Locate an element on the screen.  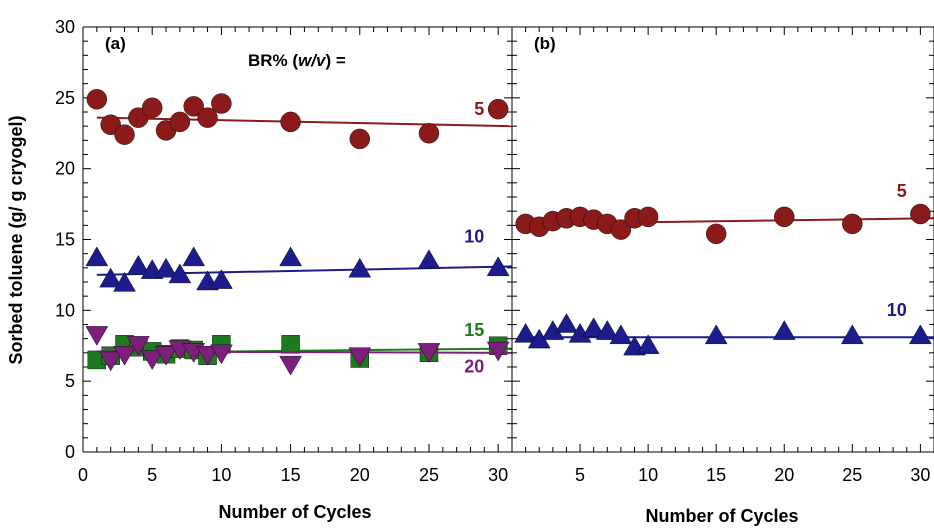
series-label-15: 15 is located at coordinates (474, 330).